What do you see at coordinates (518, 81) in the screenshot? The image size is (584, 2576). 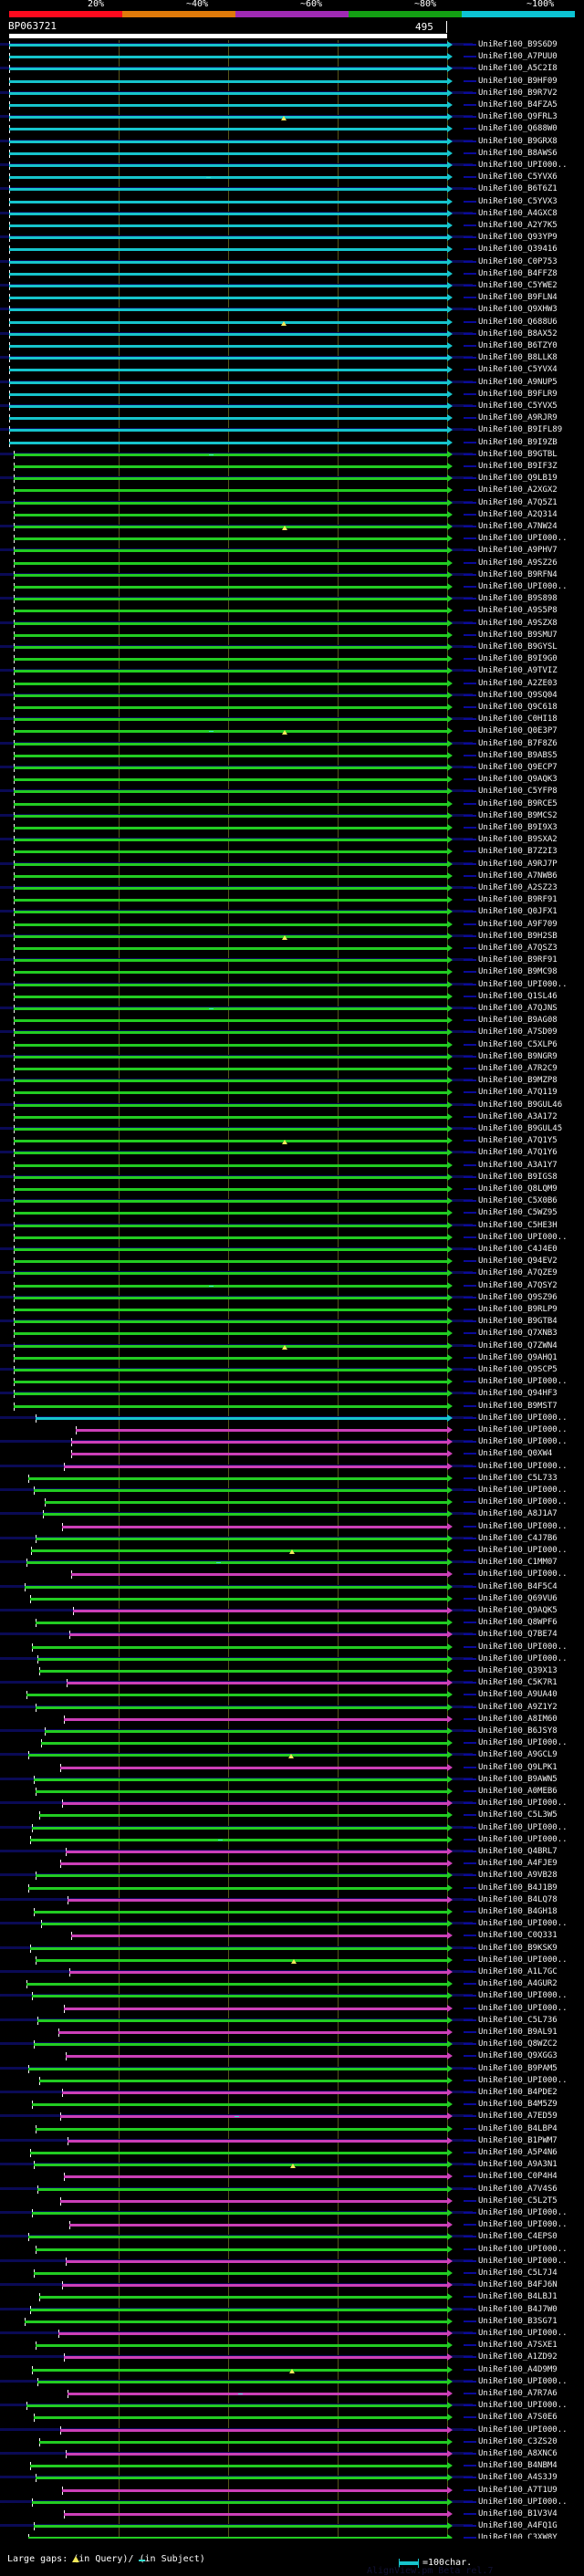 I see `hit-label: UniRef100_B9HF09` at bounding box center [518, 81].